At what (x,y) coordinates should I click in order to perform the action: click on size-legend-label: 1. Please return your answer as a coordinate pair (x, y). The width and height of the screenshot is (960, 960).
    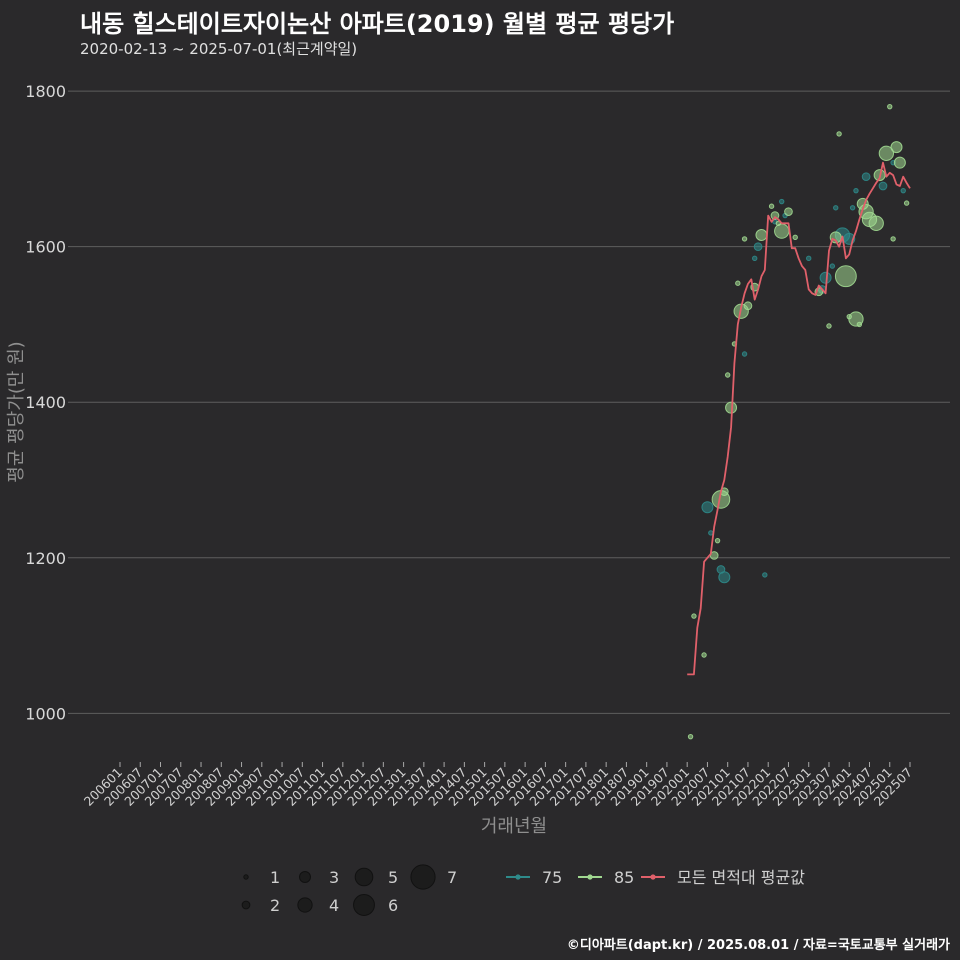
    Looking at the image, I should click on (275, 877).